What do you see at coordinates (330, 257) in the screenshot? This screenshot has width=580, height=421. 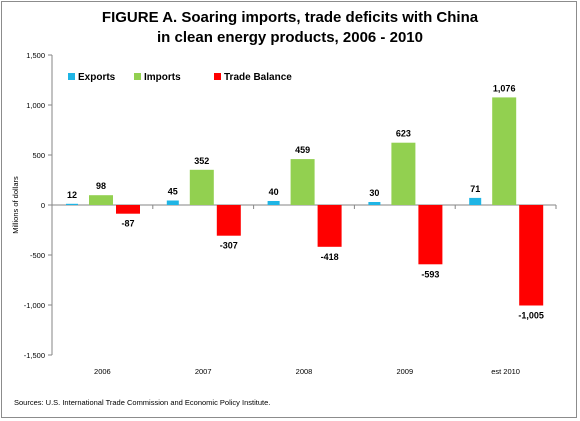 I see `data-label-trade-balance: -418` at bounding box center [330, 257].